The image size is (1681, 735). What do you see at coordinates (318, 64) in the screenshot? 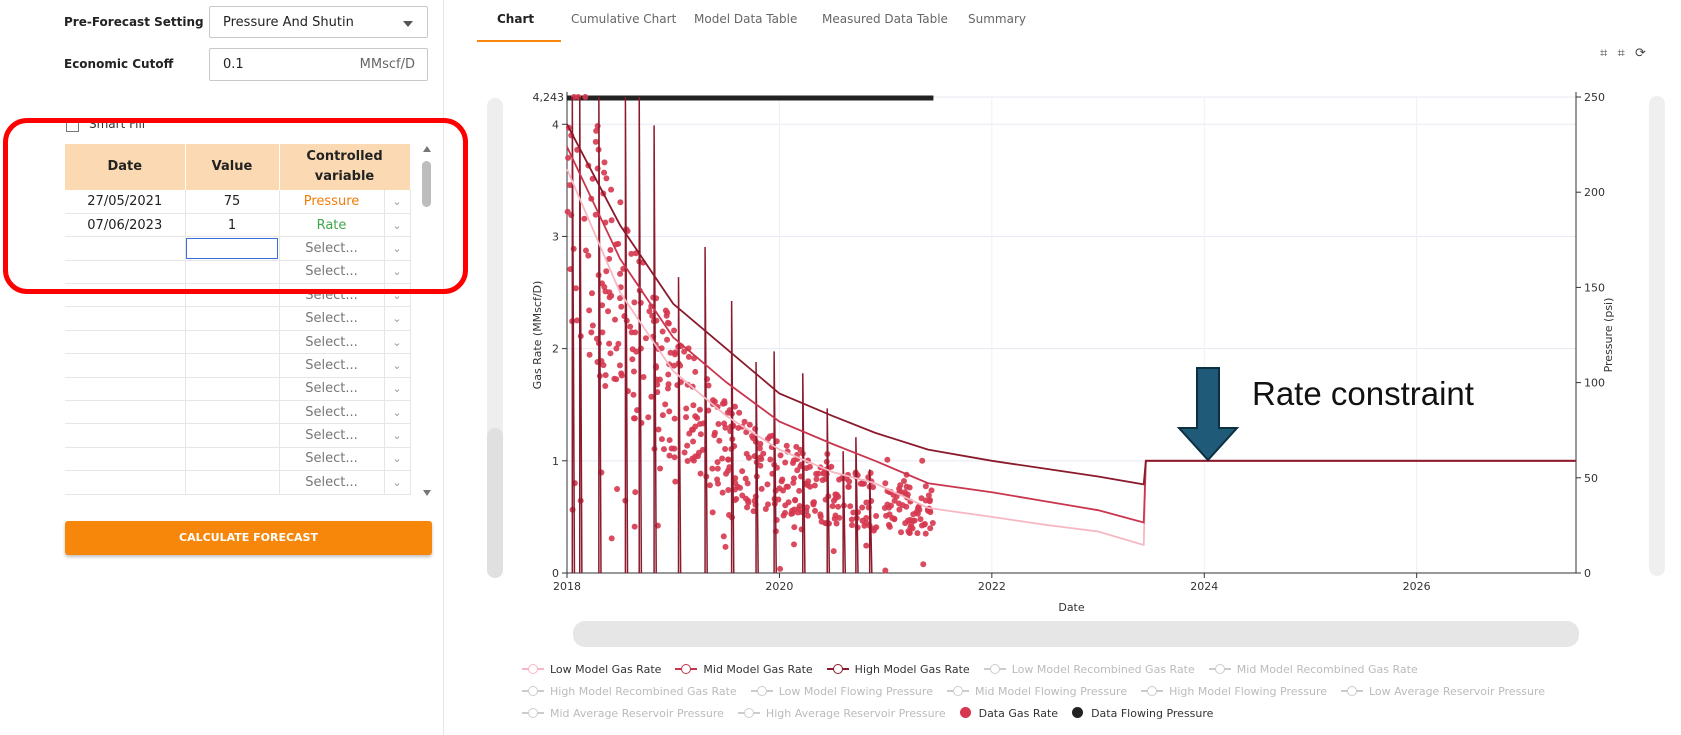
I see `economic-cutoff-input: 0.1 MMscf/D` at bounding box center [318, 64].